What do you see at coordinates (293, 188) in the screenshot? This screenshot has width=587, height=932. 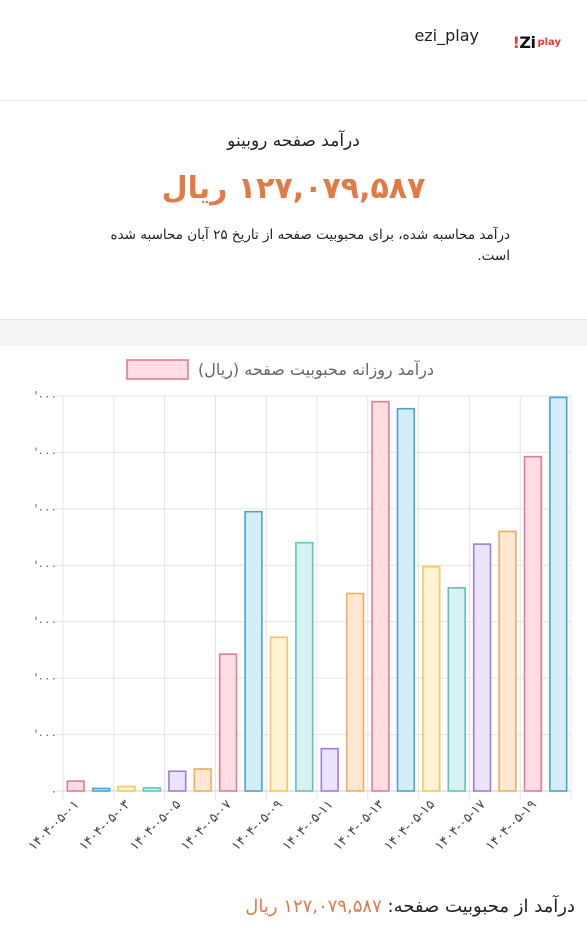 I see `revenue-amount: ۱۲۷,۰۷۹,۵۸۷ ریال` at bounding box center [293, 188].